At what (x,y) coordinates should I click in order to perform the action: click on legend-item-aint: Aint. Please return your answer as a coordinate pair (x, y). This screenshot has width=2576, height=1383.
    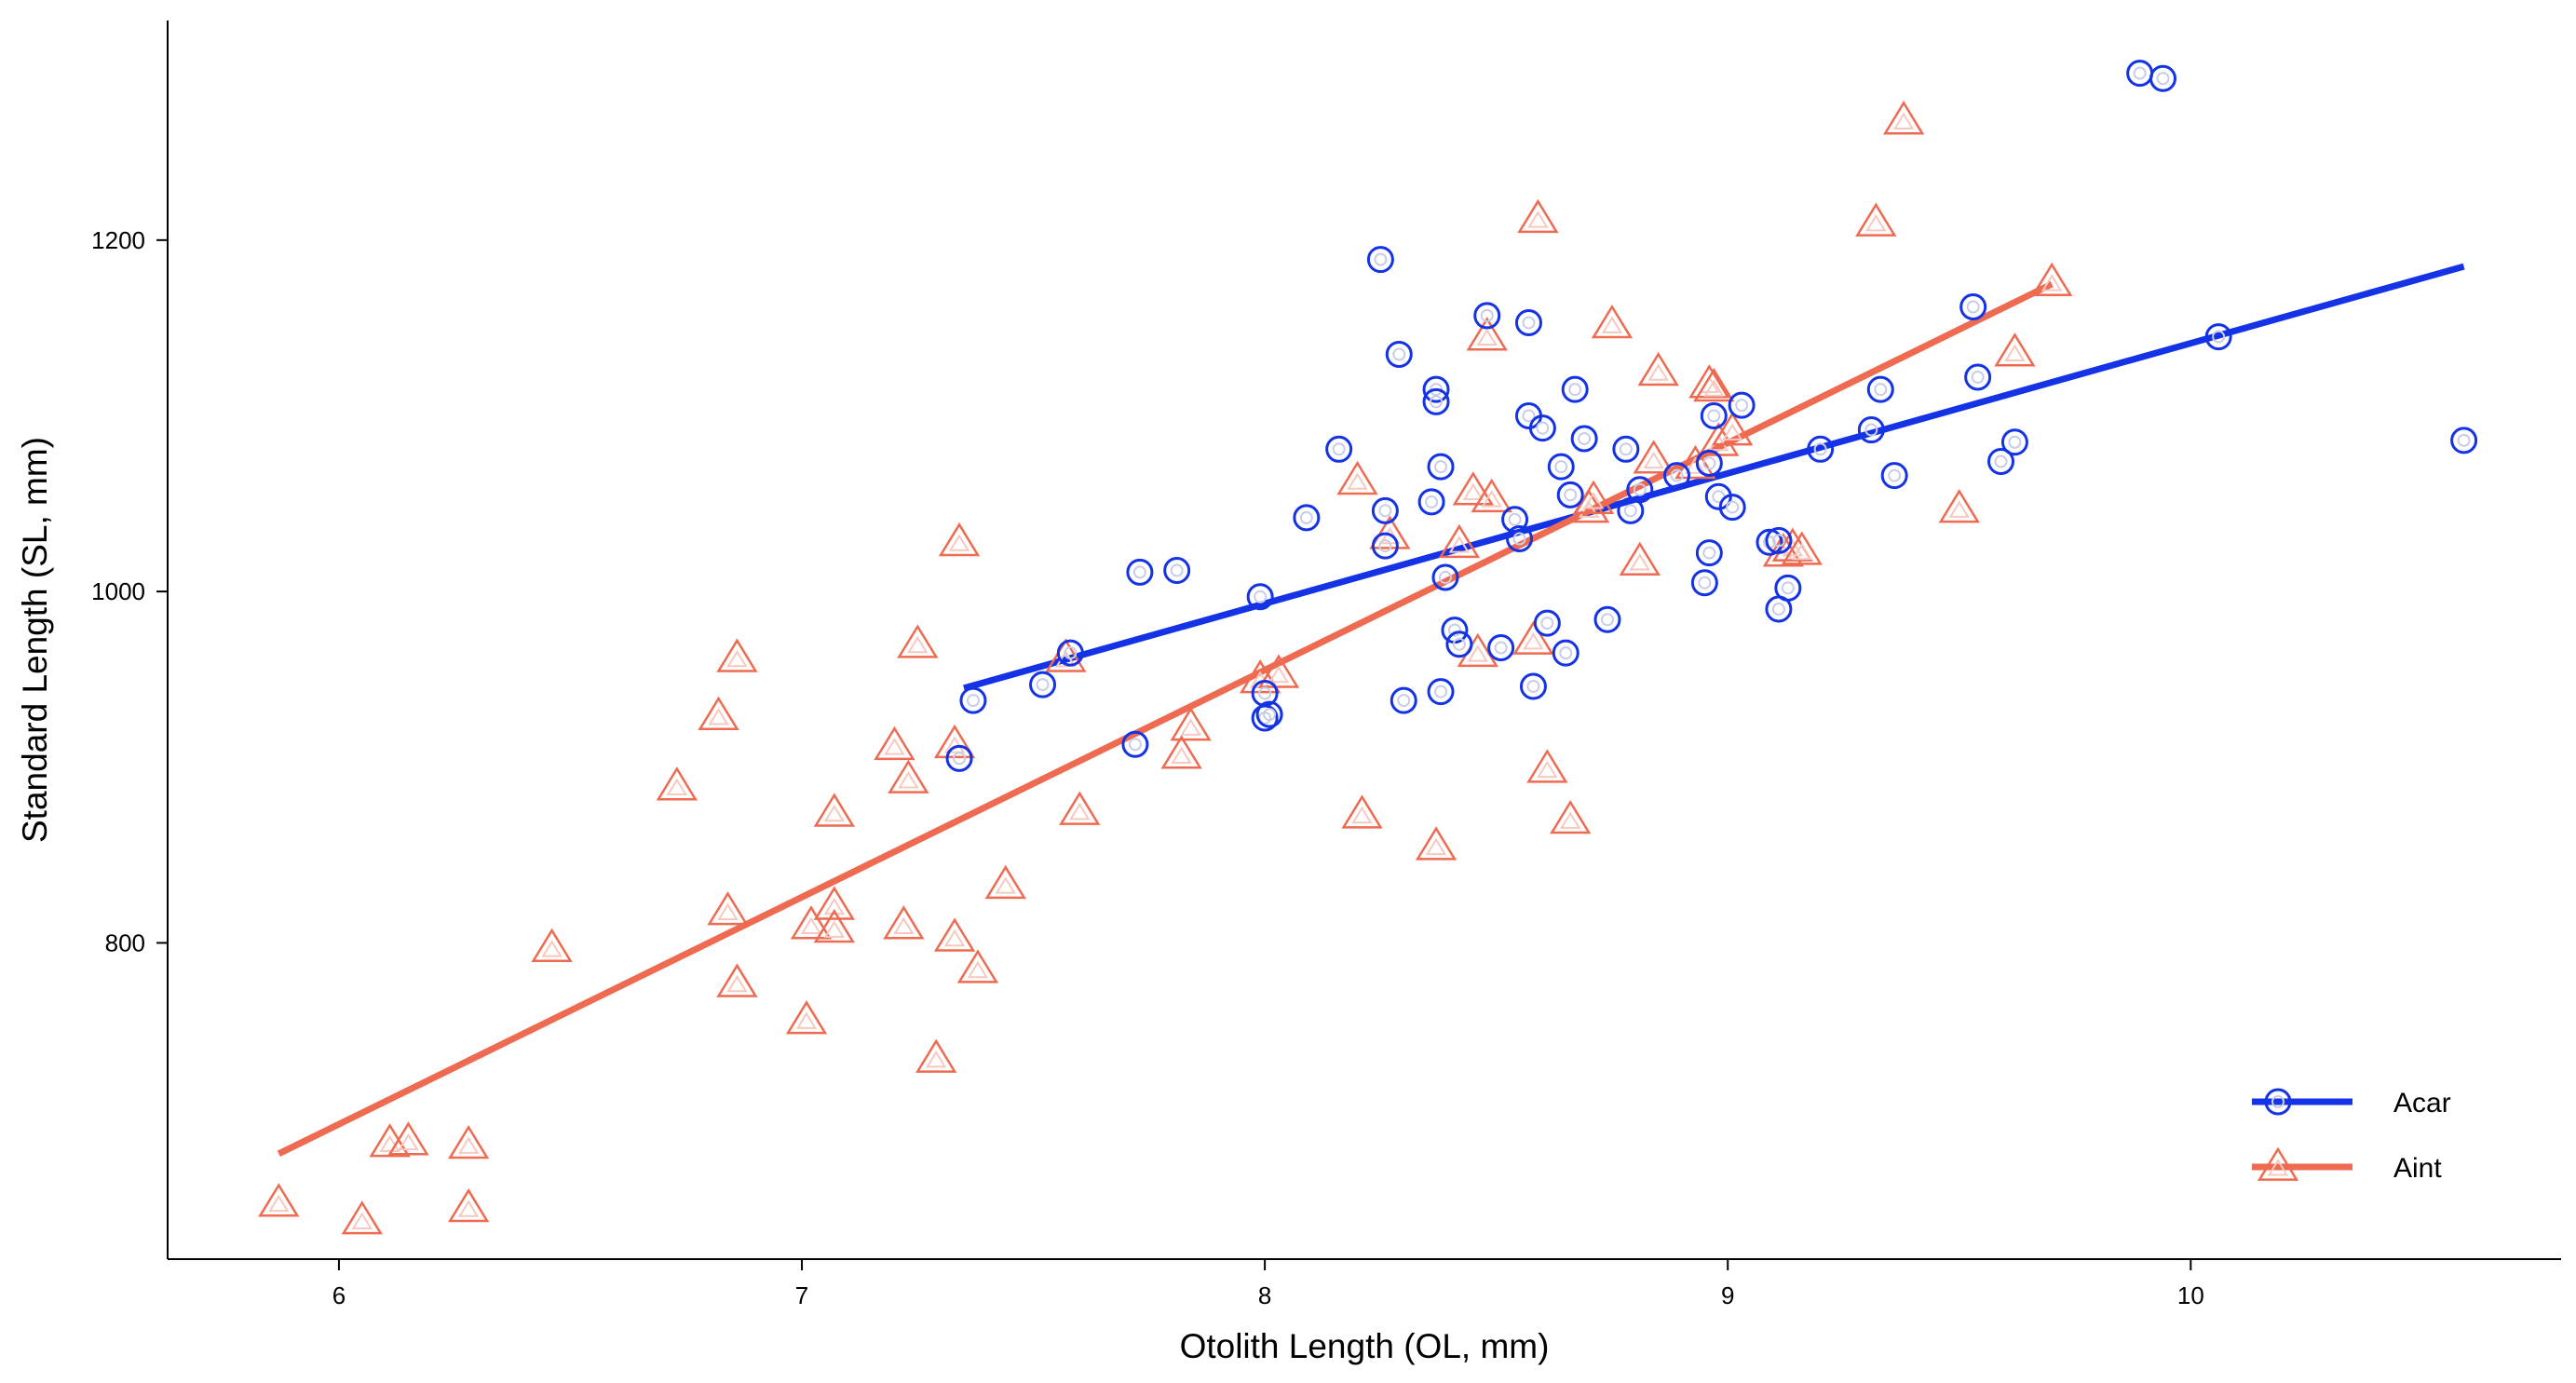
    Looking at the image, I should click on (2347, 1165).